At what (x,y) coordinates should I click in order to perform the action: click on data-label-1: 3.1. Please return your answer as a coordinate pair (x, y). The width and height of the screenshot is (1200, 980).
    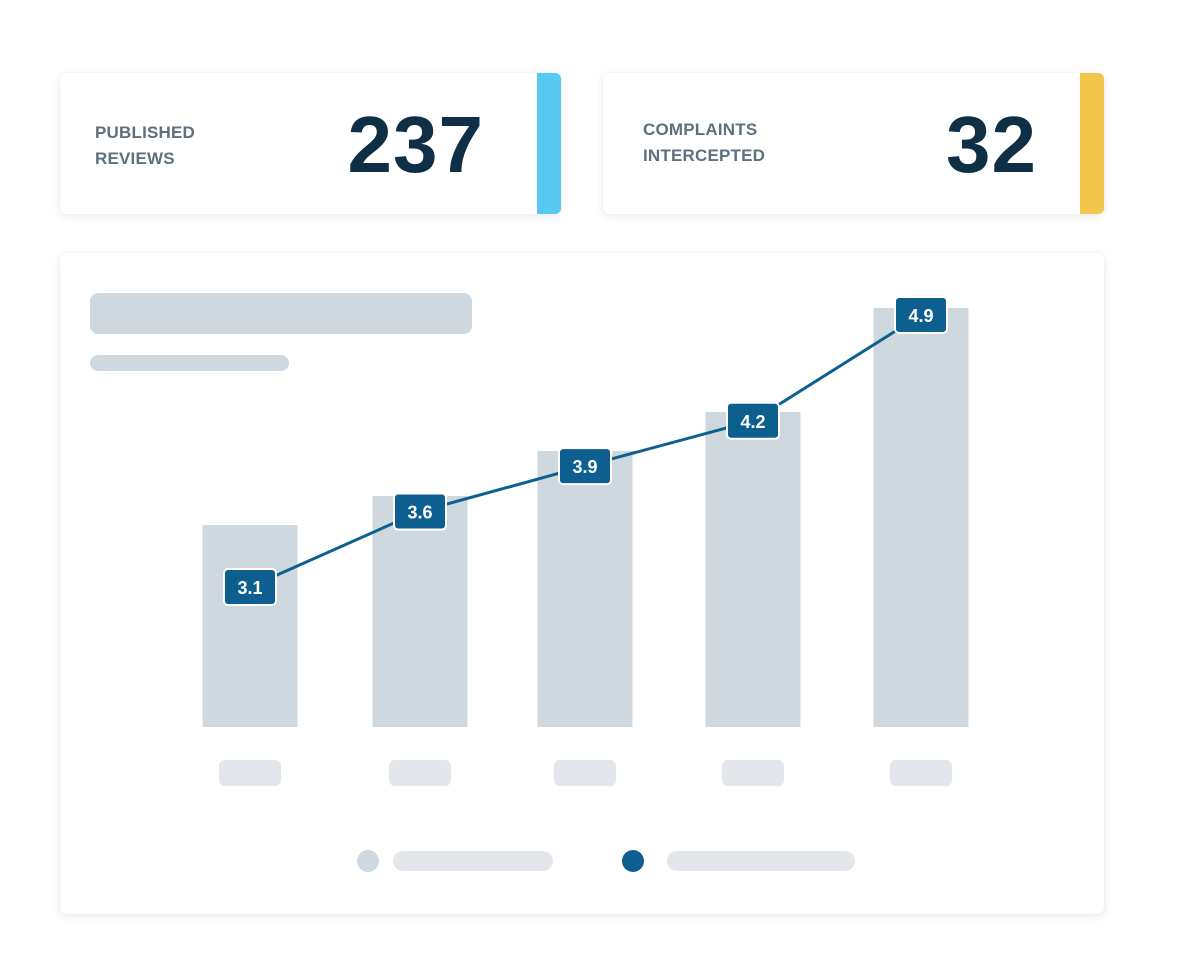
    Looking at the image, I should click on (250, 587).